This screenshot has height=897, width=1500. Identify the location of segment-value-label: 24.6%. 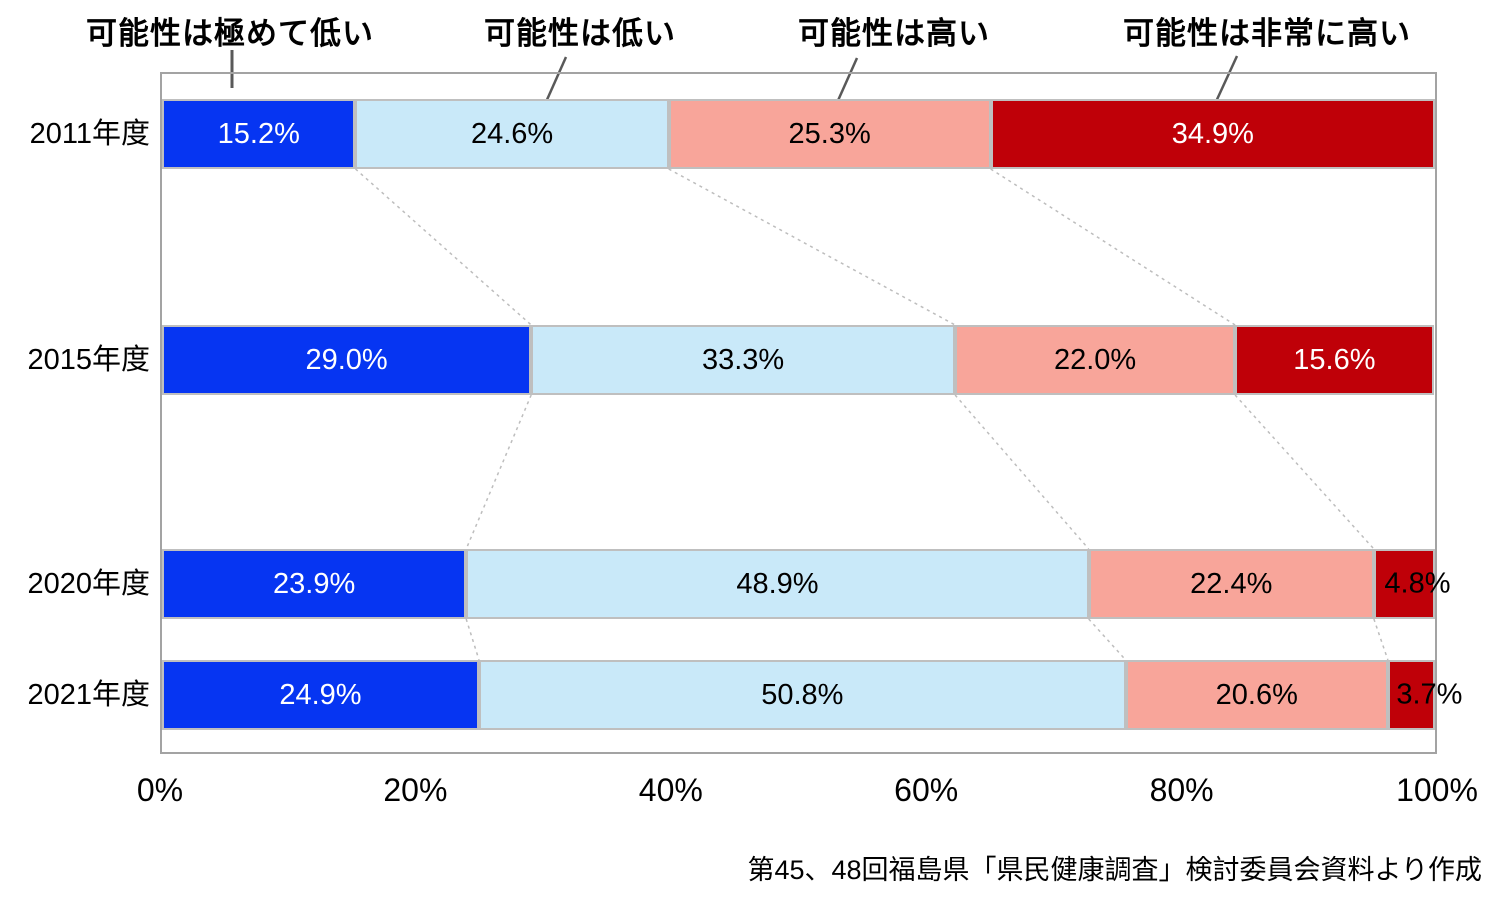
(512, 133).